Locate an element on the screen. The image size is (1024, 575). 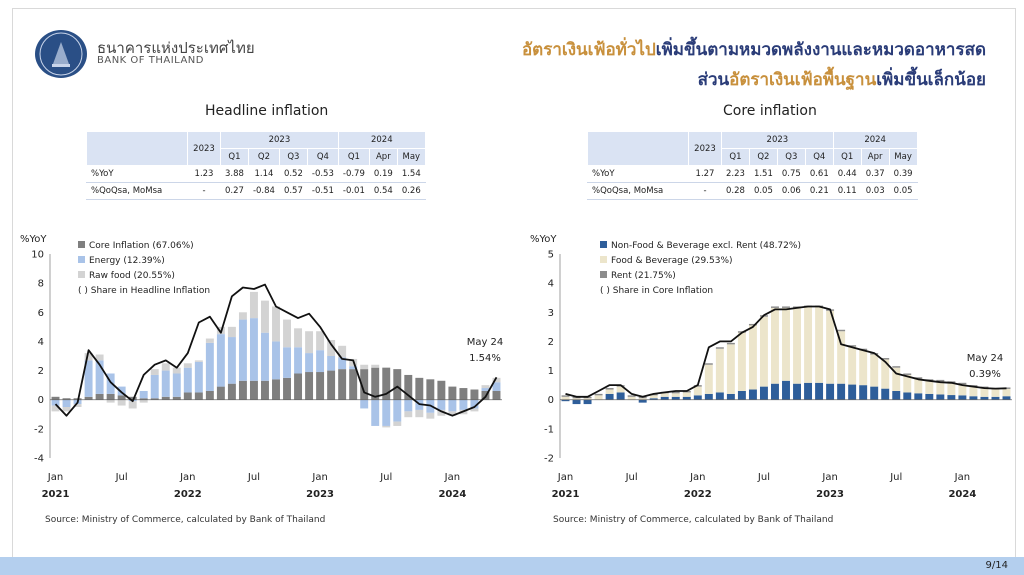
annotation-date: May 24 is located at coordinates (485, 342).